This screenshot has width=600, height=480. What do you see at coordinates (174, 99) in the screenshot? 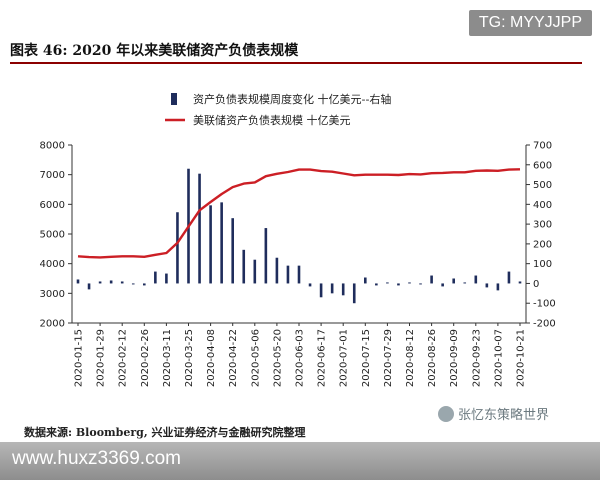
I see `legend-swatch-bar` at bounding box center [174, 99].